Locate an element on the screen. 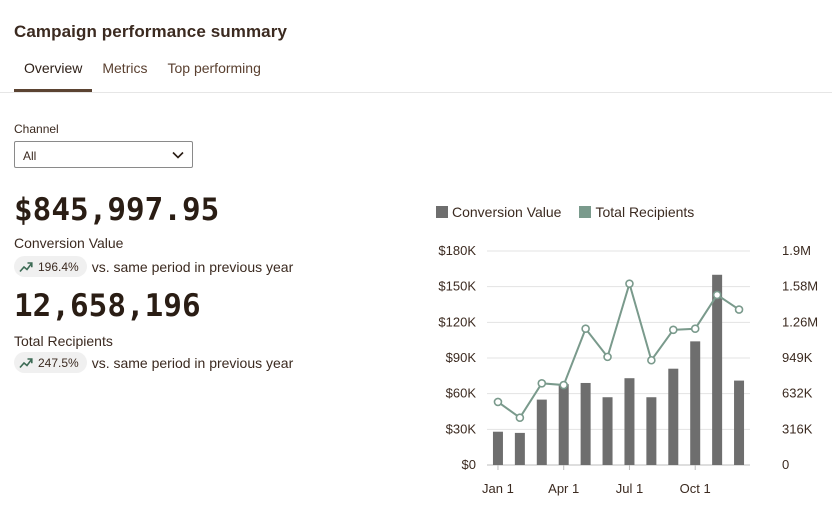 This screenshot has width=832, height=508. legend-item-total-recipients: Total Recipients is located at coordinates (636, 212).